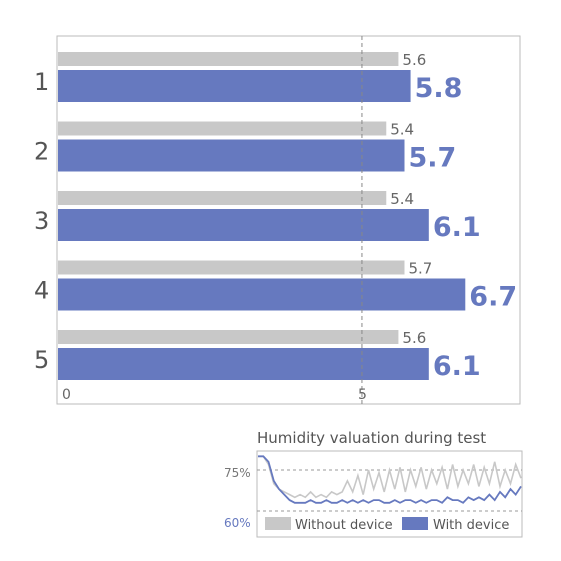 This screenshot has width=561, height=561. I want to click on category-label-3: 3, so click(41, 221).